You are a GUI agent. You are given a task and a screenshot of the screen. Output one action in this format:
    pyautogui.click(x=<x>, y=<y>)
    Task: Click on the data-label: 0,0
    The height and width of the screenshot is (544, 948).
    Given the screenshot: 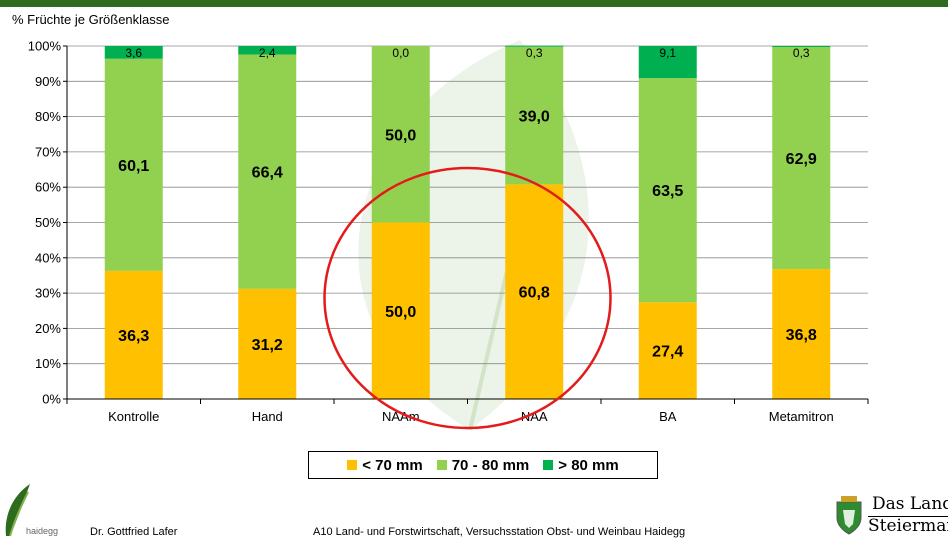 What is the action you would take?
    pyautogui.click(x=400, y=53)
    